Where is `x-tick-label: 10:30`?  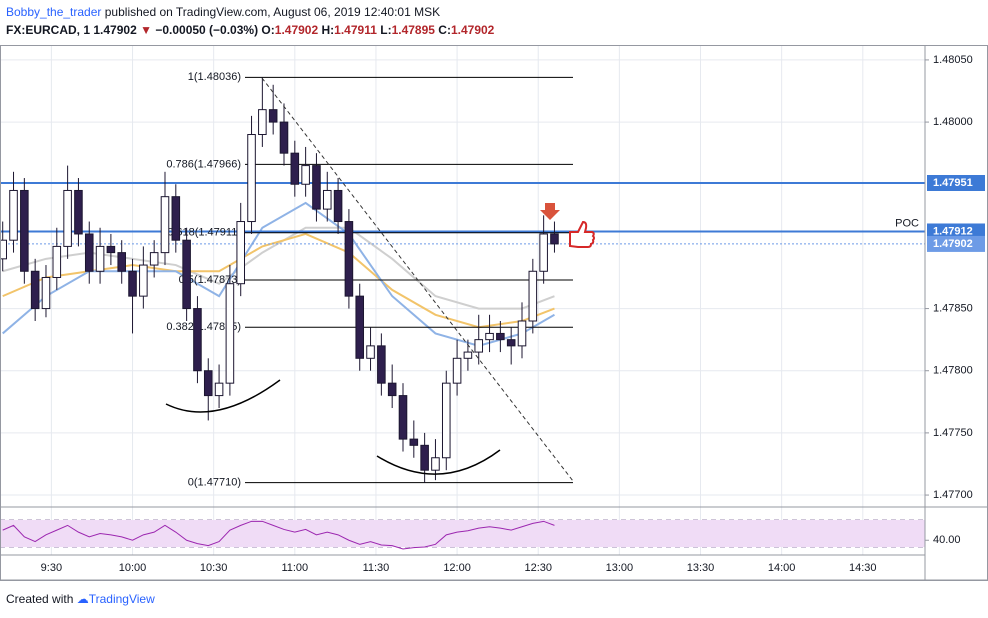
x-tick-label: 10:30 is located at coordinates (214, 568).